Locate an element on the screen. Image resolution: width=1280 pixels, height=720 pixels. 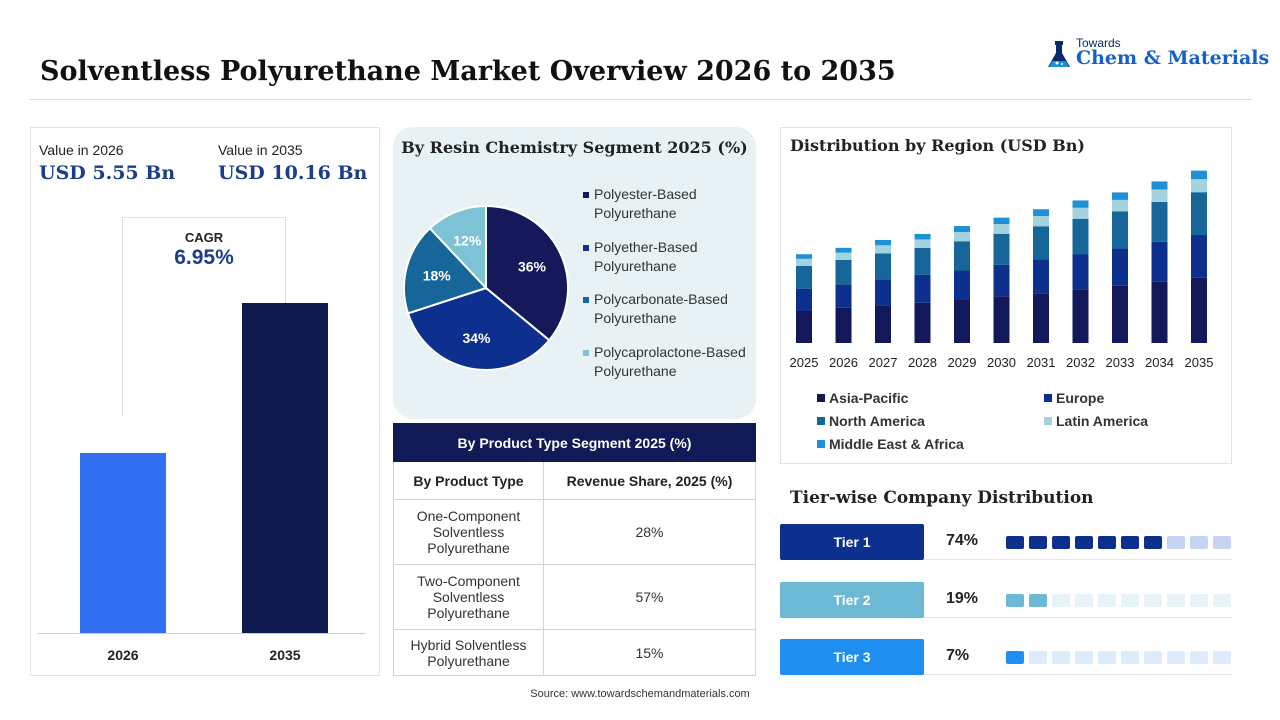
bar-chart-baseline is located at coordinates (202, 633).